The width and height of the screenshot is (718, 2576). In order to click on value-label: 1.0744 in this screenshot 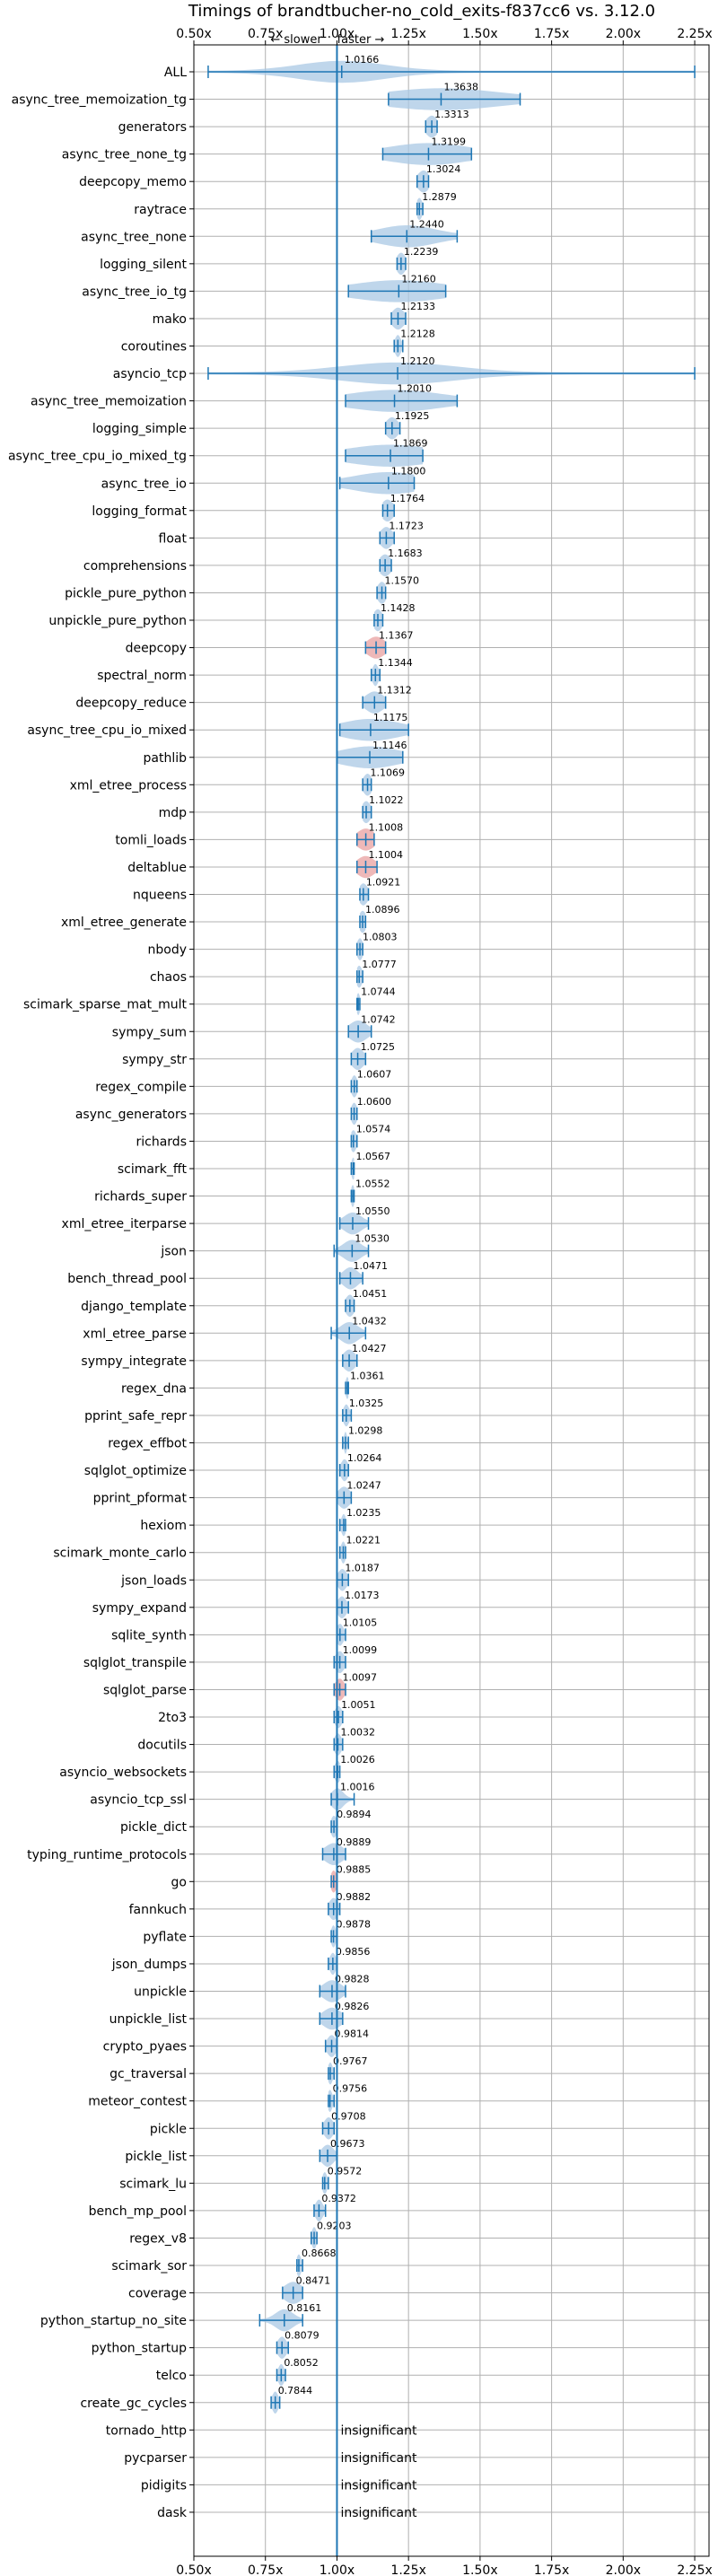, I will do `click(378, 992)`.